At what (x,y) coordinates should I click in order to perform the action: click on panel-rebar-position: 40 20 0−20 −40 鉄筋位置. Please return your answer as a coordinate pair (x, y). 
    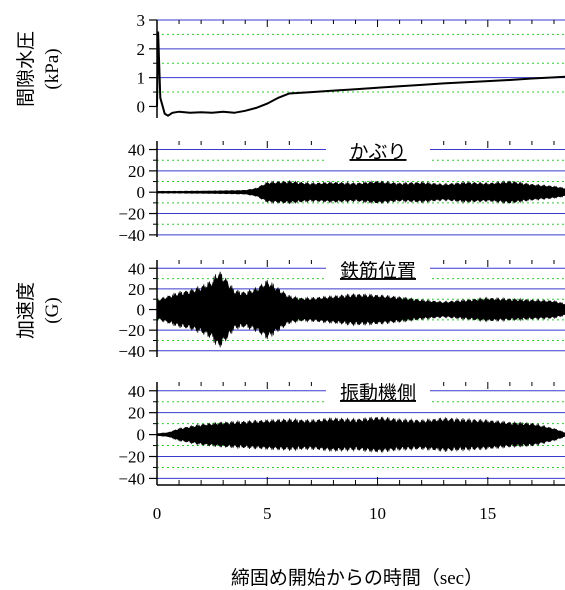
    Looking at the image, I should click on (341, 310).